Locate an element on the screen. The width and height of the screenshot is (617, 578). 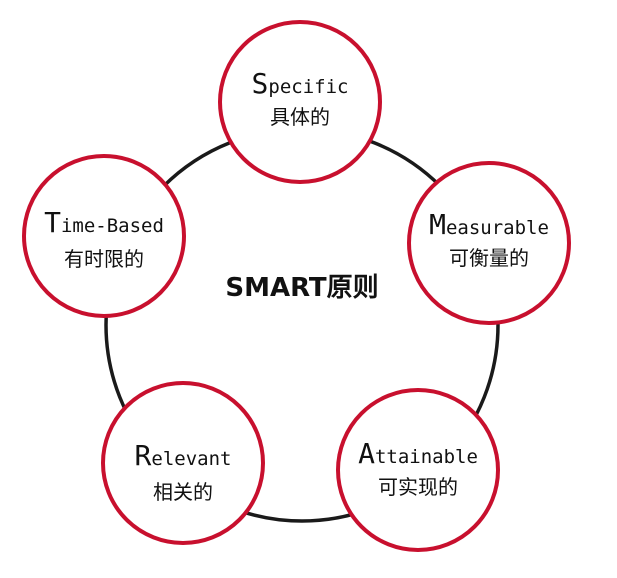
node-specific-label: Specific is located at coordinates (300, 83).